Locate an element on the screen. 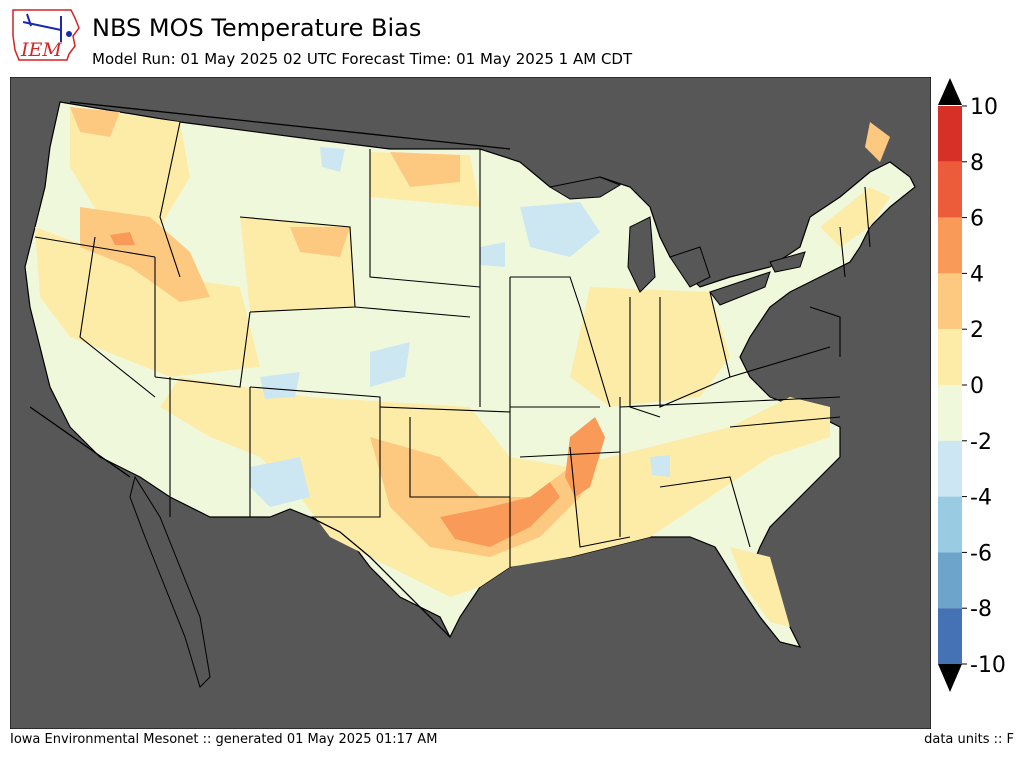 The image size is (1024, 768). colorbar-tick-label: 0 is located at coordinates (977, 386).